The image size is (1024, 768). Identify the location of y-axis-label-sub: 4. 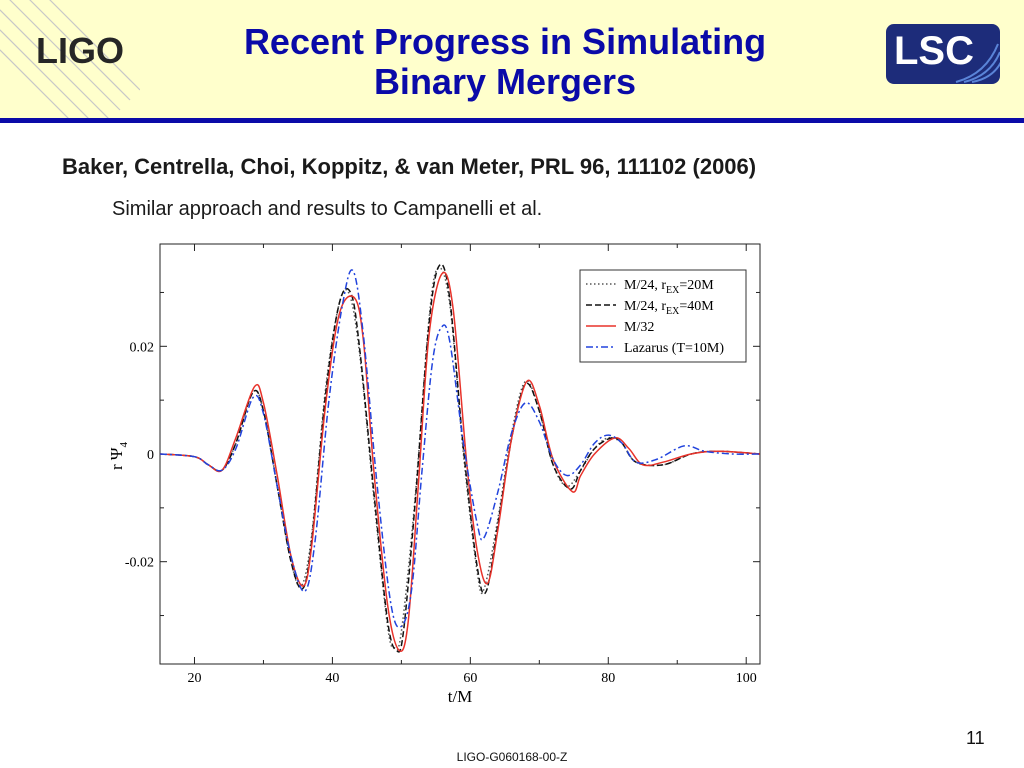
(124, 445).